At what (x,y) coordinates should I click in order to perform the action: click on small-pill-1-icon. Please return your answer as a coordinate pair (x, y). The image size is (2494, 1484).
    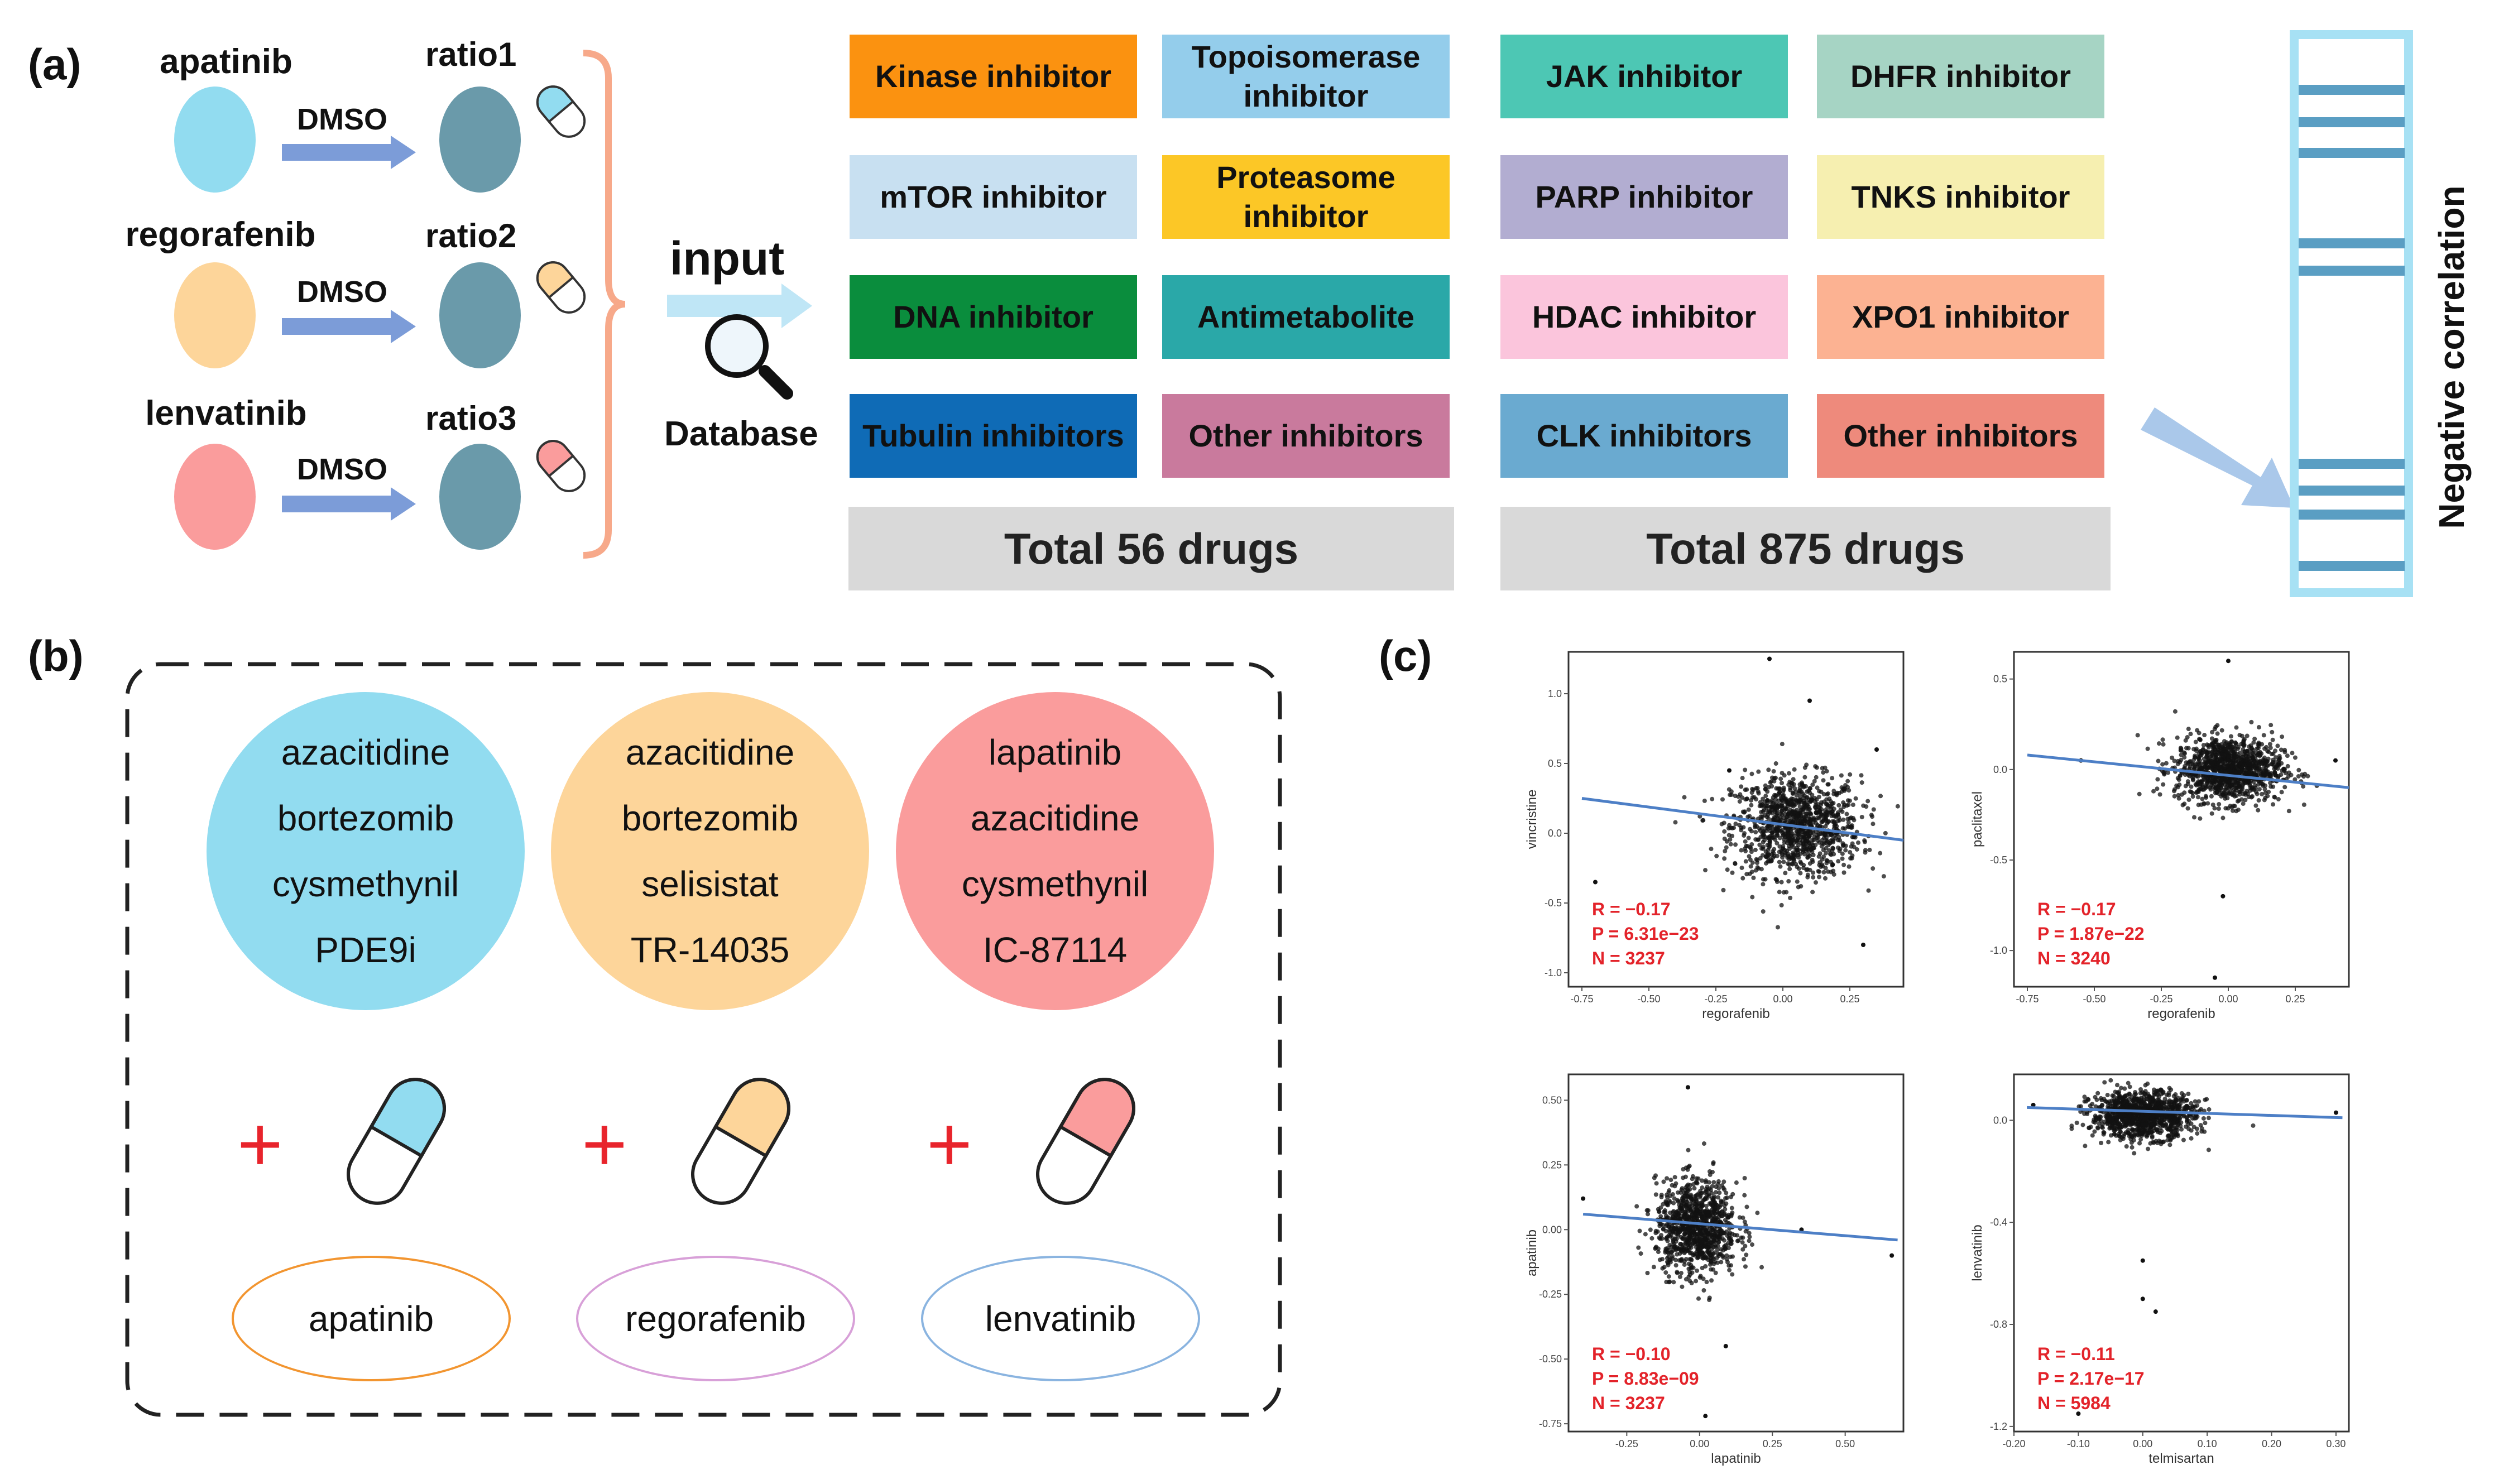
    Looking at the image, I should click on (561, 112).